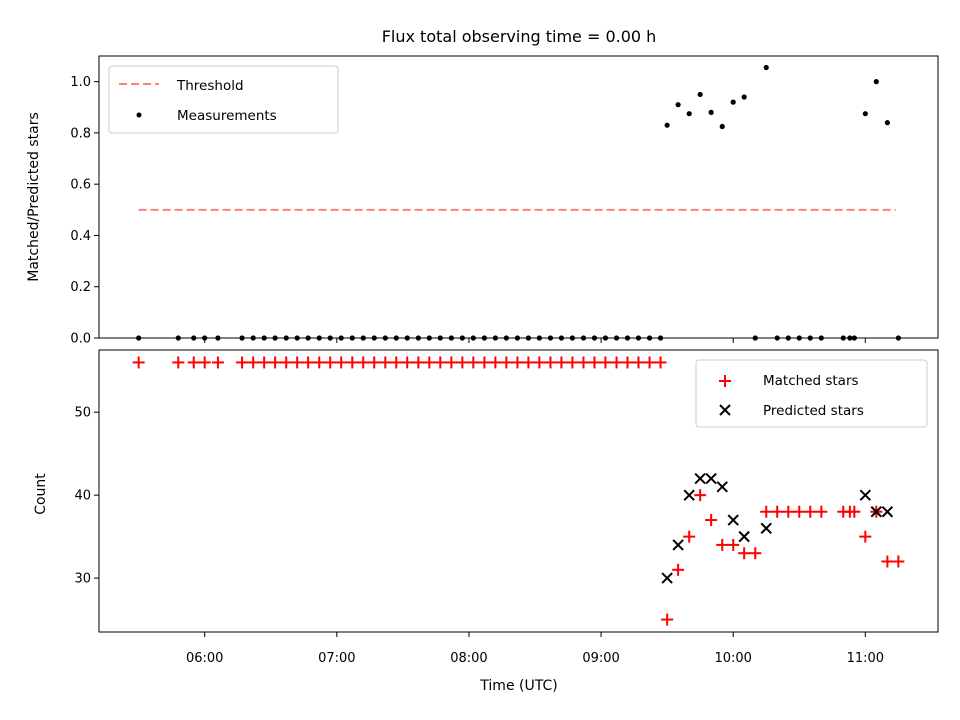  I want to click on x-axis-label: Time (UTC), so click(518, 686).